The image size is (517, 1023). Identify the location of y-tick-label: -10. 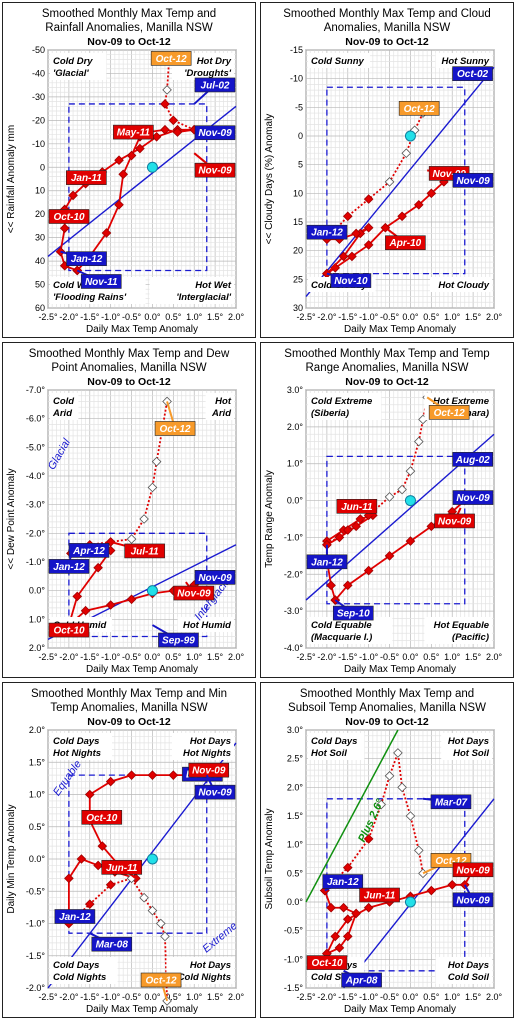
(38, 144).